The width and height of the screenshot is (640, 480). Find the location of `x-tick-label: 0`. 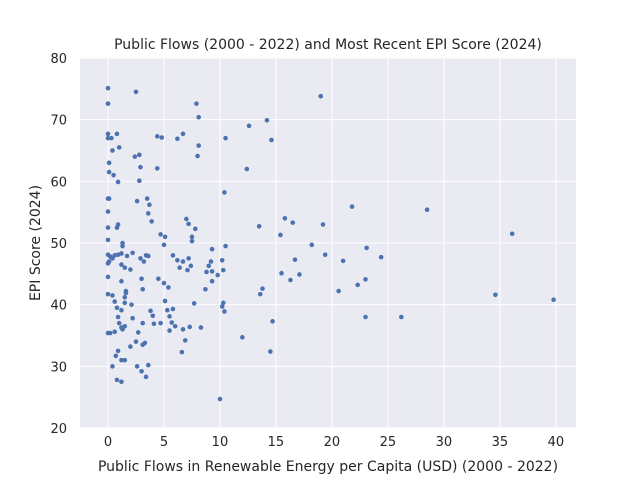

x-tick-label: 0 is located at coordinates (108, 442).